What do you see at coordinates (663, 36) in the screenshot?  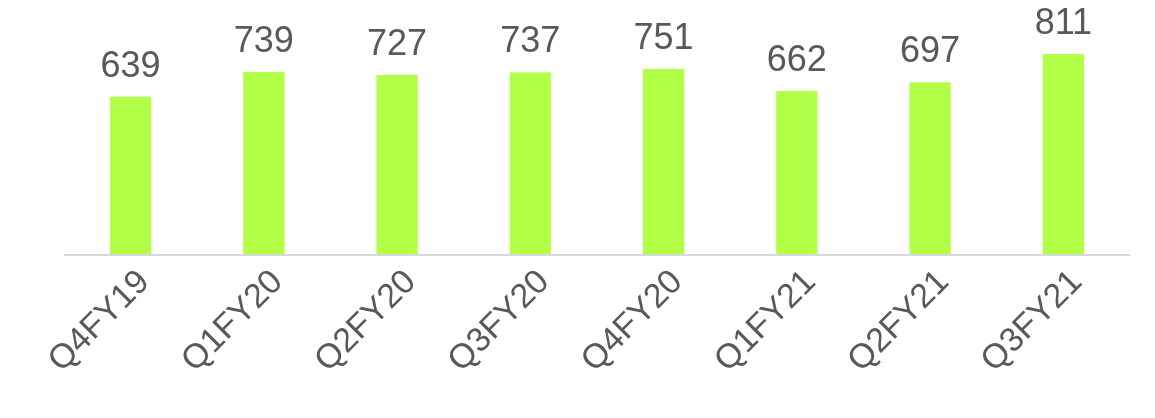 I see `data-label: 751` at bounding box center [663, 36].